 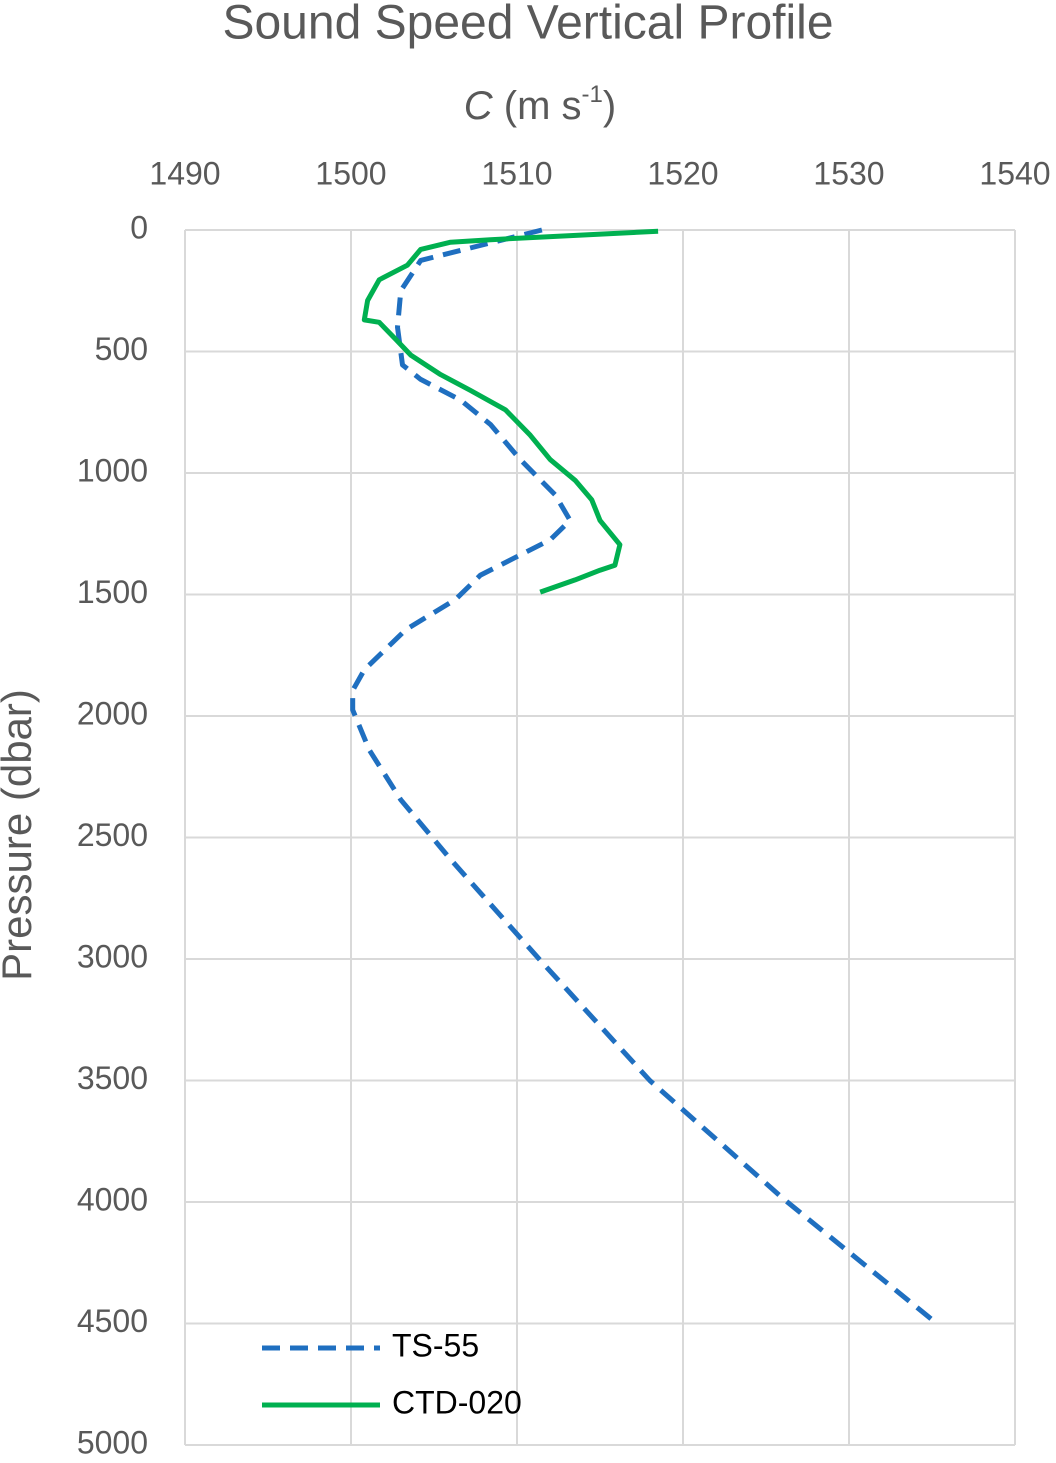 I want to click on y-tick-label: 500, so click(x=121, y=349).